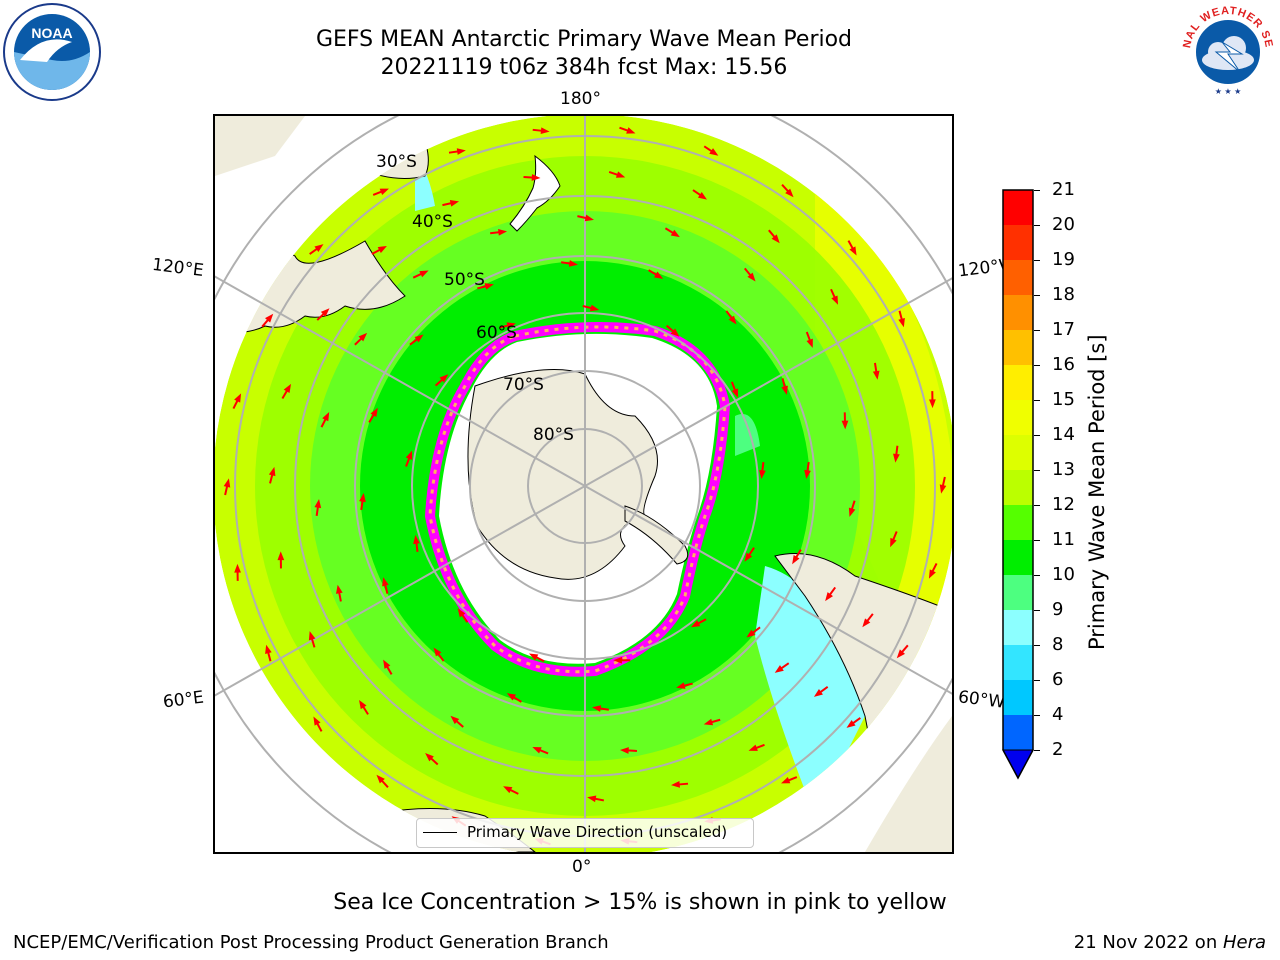 This screenshot has height=960, width=1280. What do you see at coordinates (396, 162) in the screenshot?
I see `lat-label-30s: 30°S` at bounding box center [396, 162].